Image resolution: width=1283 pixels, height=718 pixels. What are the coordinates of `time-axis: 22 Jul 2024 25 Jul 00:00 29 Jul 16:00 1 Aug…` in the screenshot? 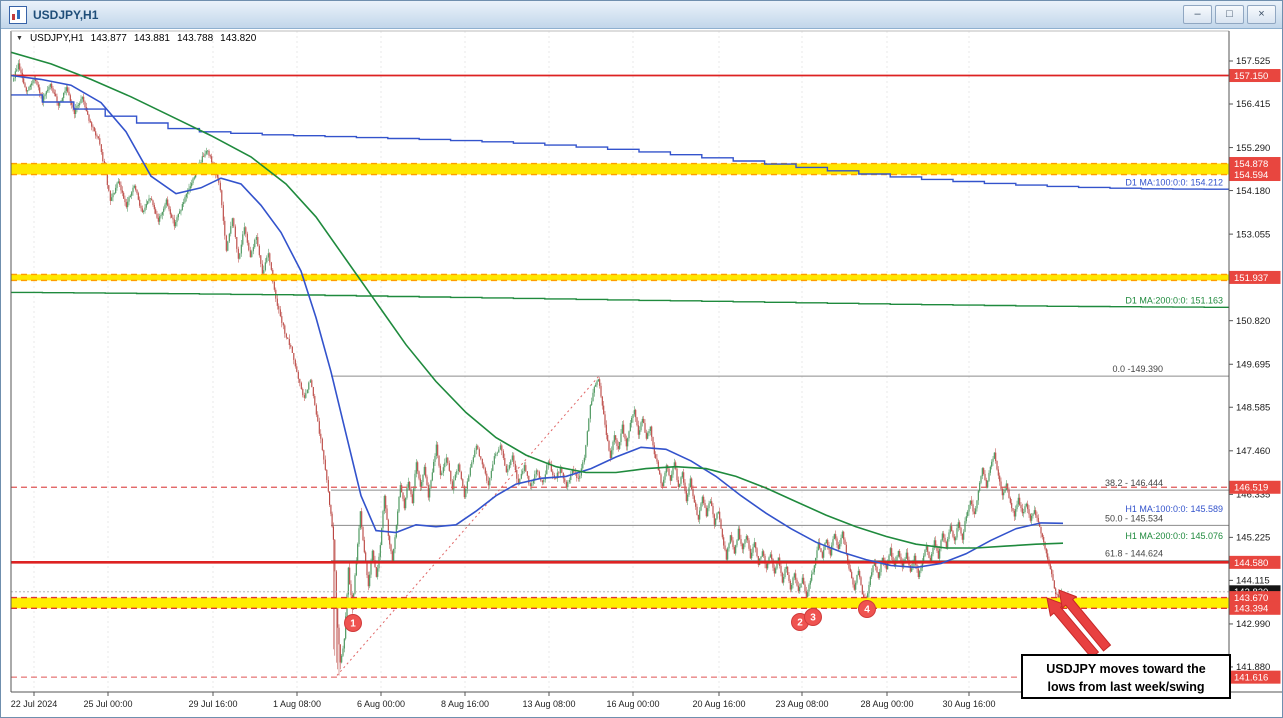 It's located at (503, 700).